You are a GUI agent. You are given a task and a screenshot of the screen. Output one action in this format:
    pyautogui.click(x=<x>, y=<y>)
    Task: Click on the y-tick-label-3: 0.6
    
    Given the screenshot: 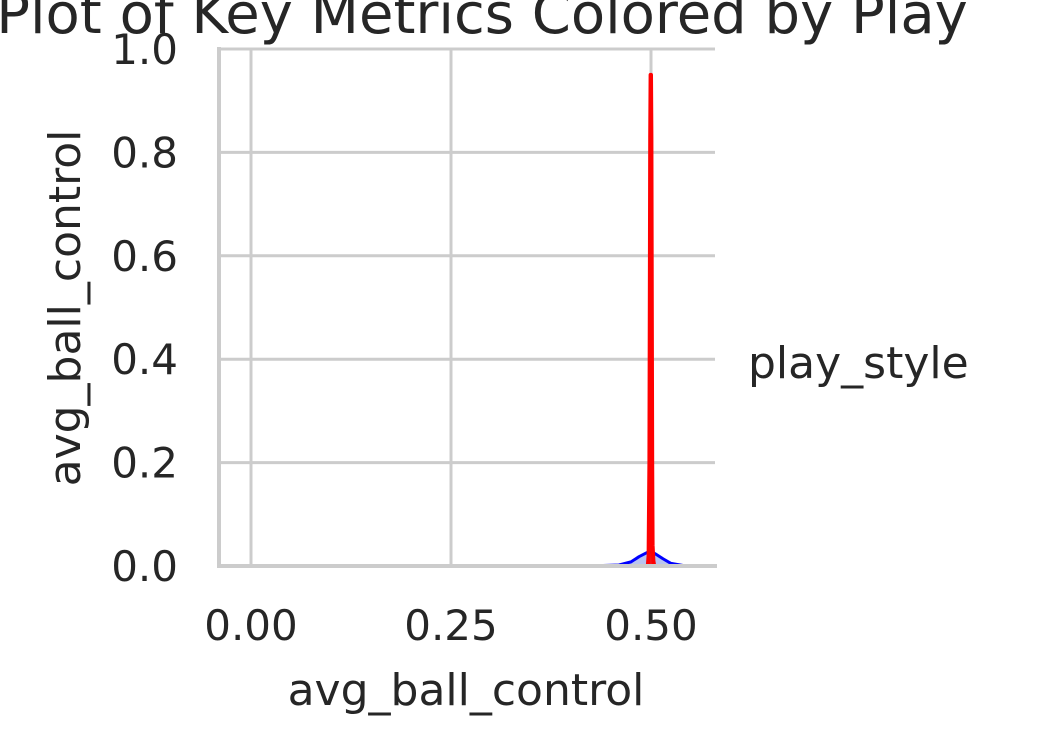 What is the action you would take?
    pyautogui.click(x=144, y=256)
    